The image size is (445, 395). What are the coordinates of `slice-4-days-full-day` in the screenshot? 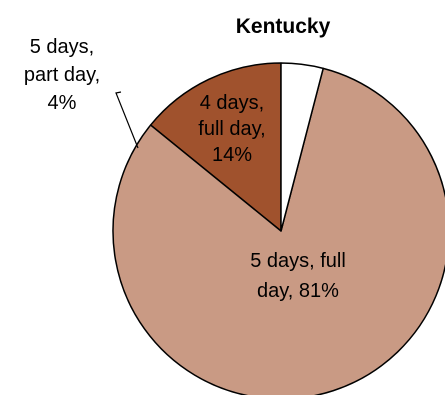 It's located at (215, 147).